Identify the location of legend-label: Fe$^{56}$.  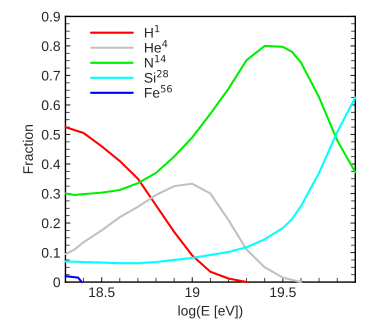
(158, 91).